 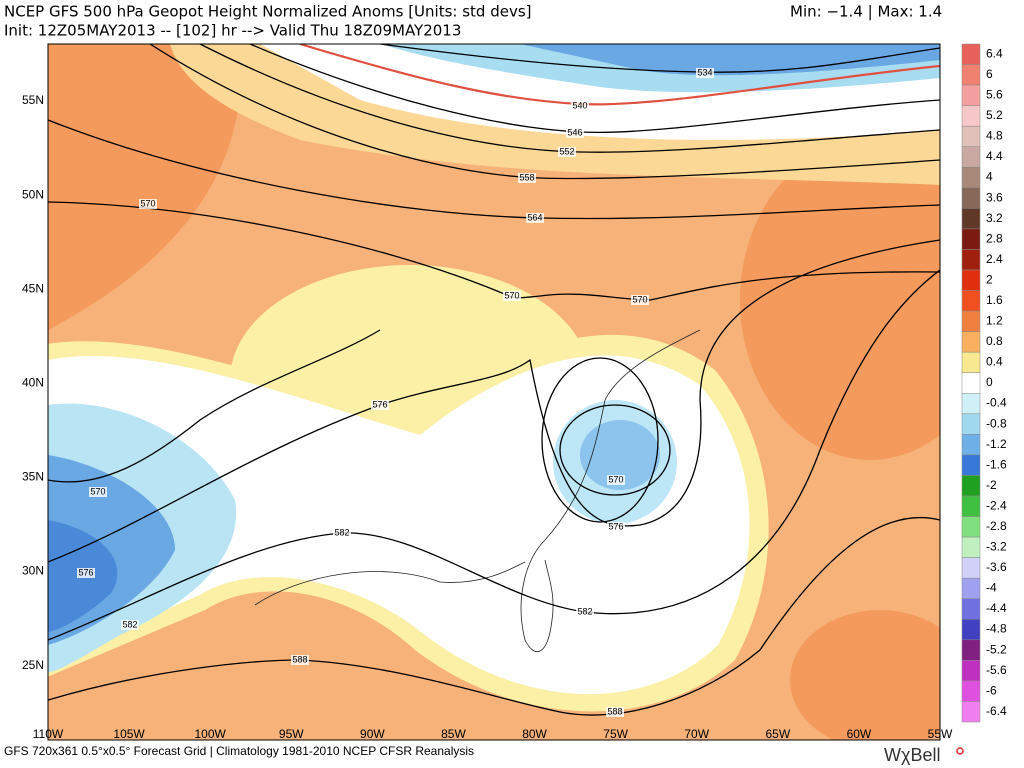 I want to click on contour-label: 534, so click(x=704, y=72).